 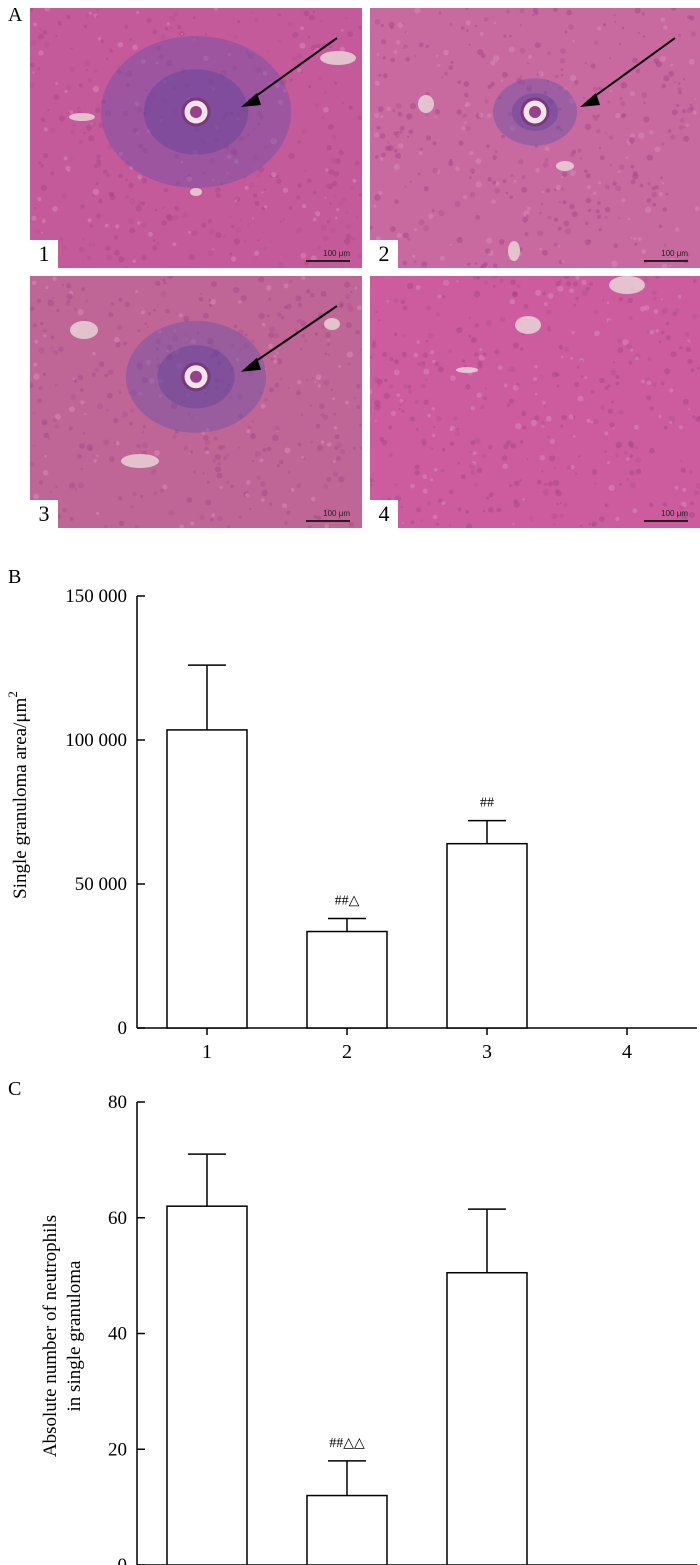 I want to click on vessel-space, so click(x=426, y=104).